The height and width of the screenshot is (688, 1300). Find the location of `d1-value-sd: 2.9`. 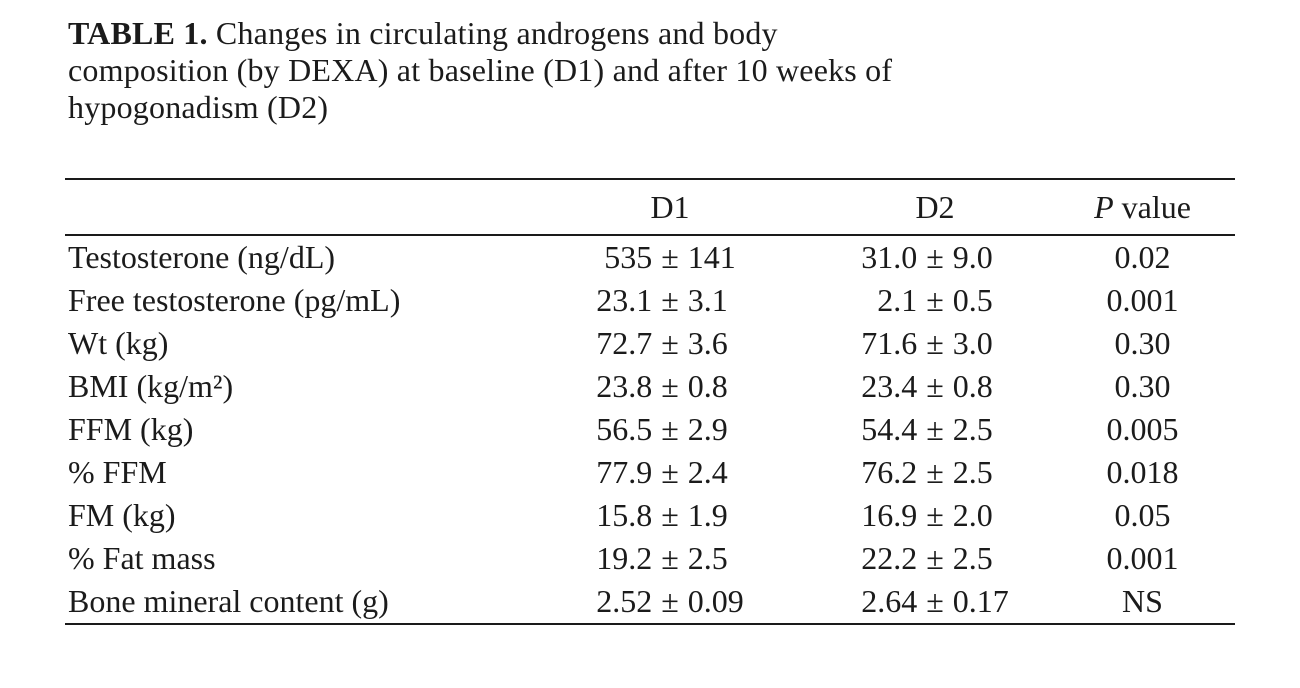

d1-value-sd: 2.9 is located at coordinates (707, 429).